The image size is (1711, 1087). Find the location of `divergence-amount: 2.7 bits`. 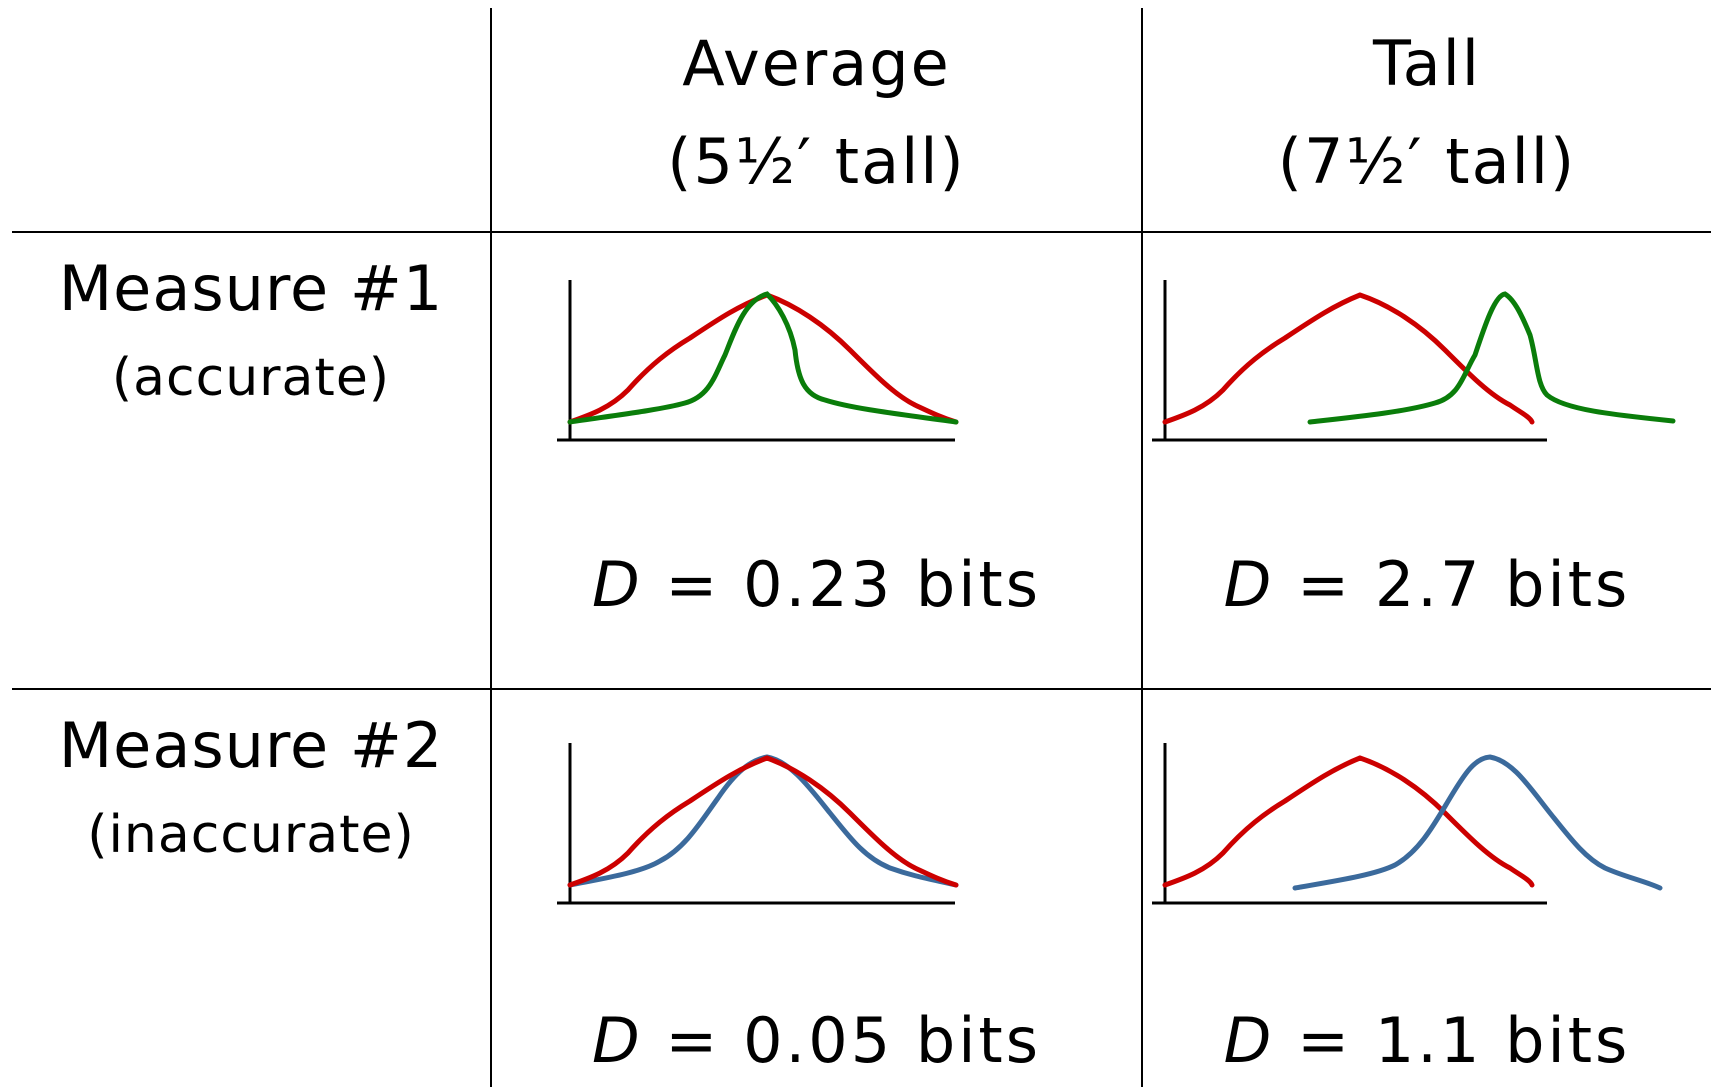

divergence-amount: 2.7 bits is located at coordinates (1502, 584).